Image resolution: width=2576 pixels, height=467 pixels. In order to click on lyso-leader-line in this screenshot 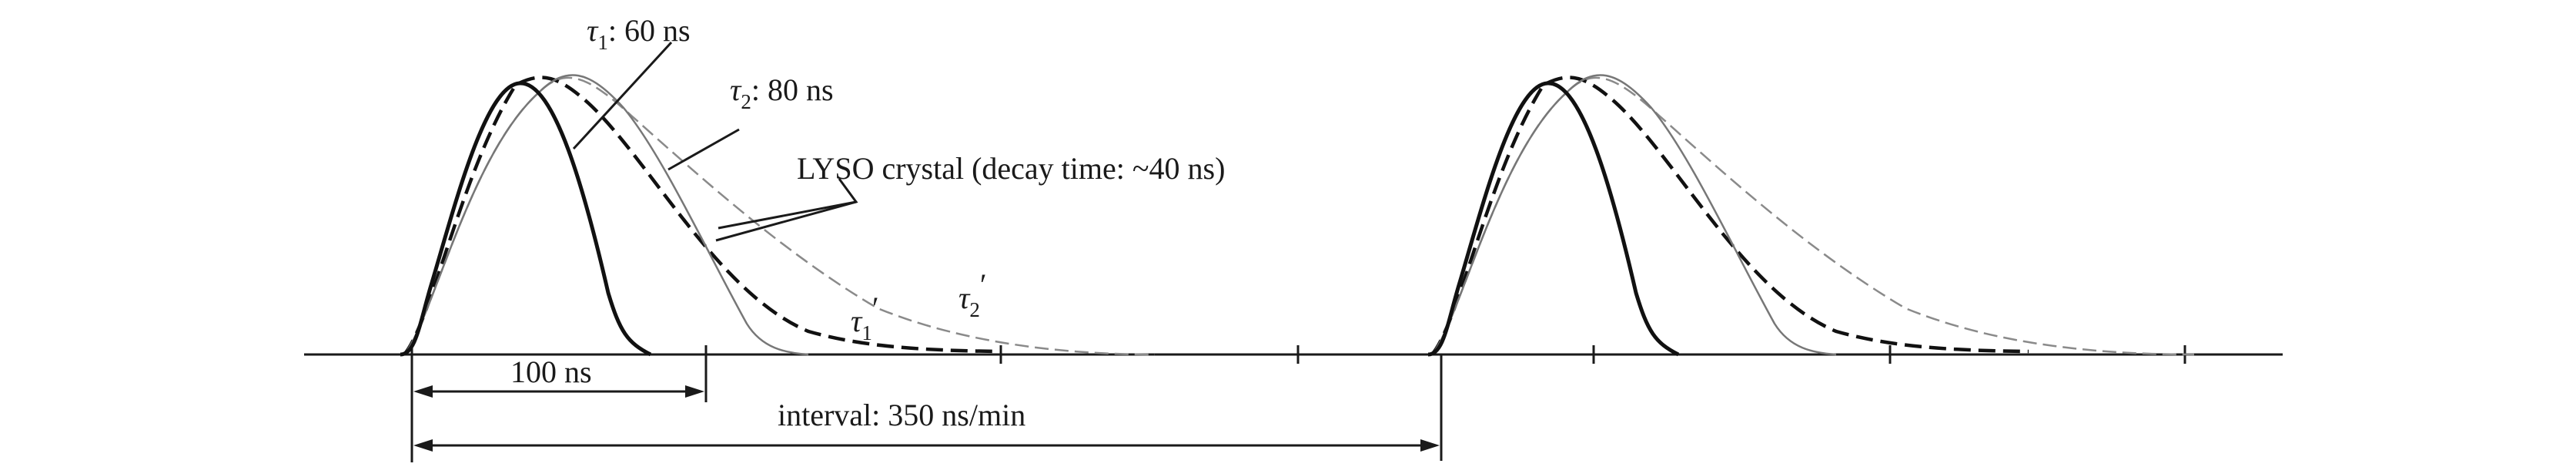, I will do `click(787, 210)`.